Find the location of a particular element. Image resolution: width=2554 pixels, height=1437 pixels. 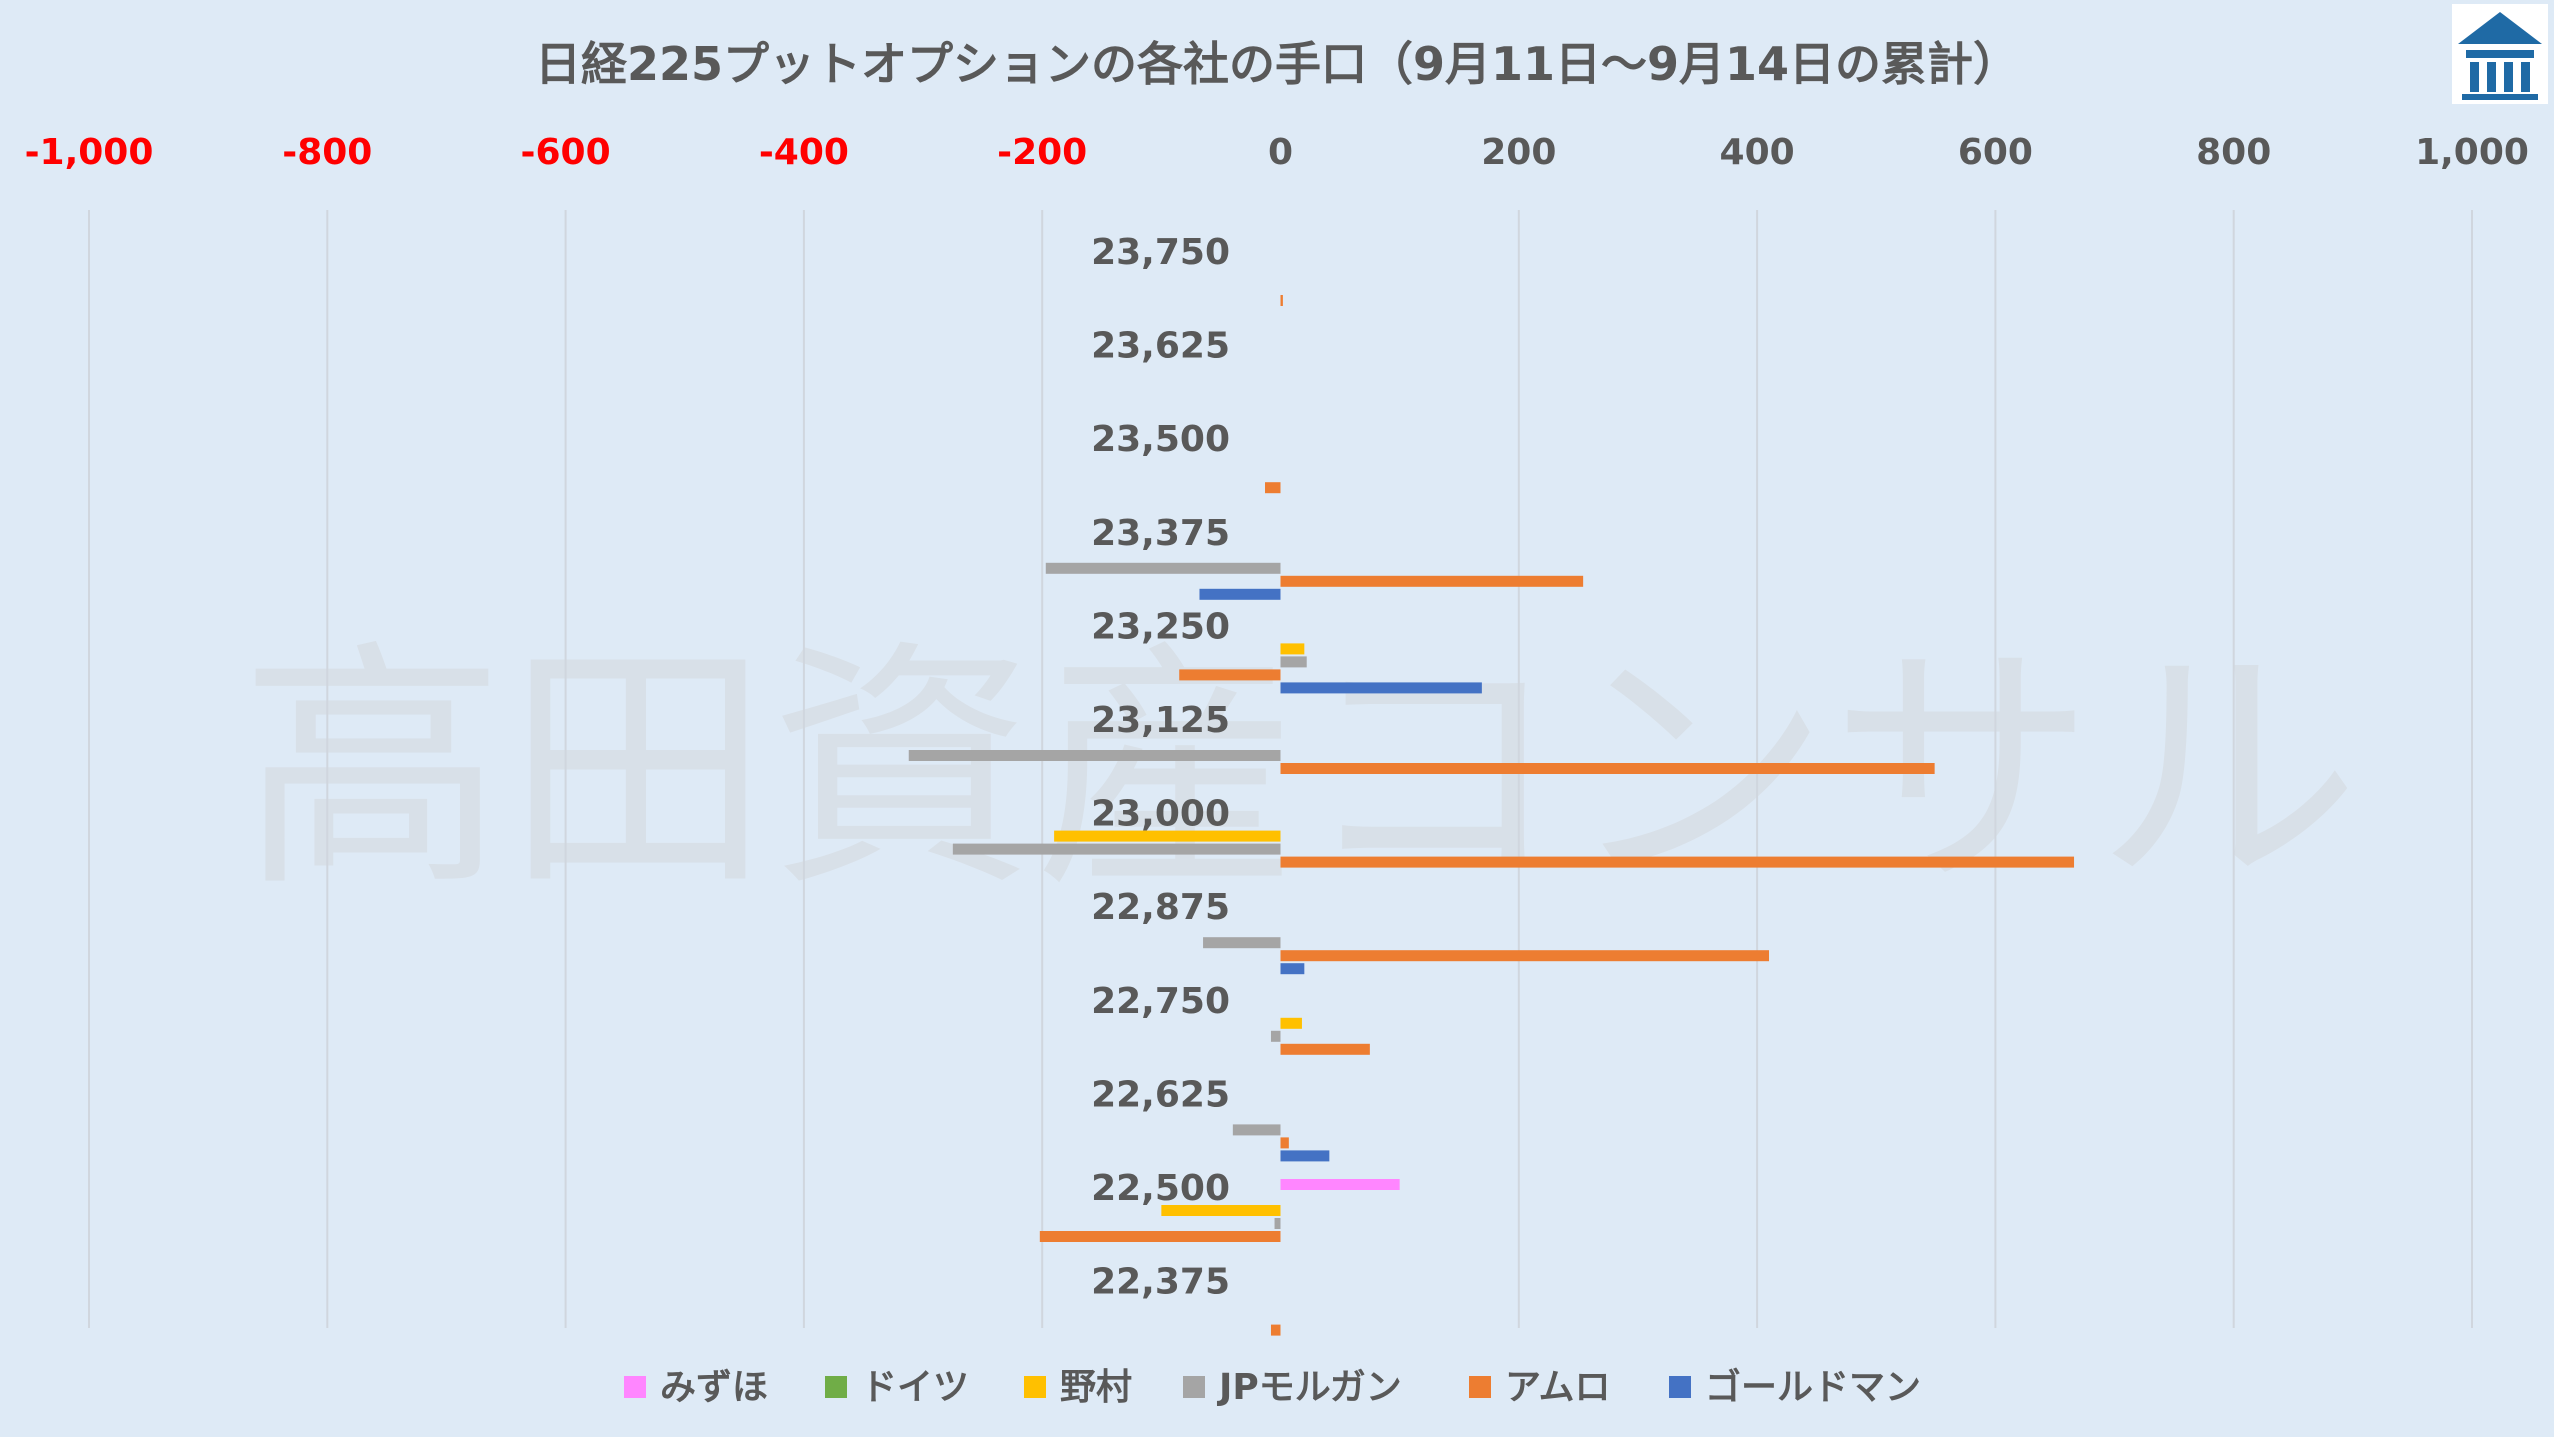

x-tick-label: -400 is located at coordinates (804, 152).